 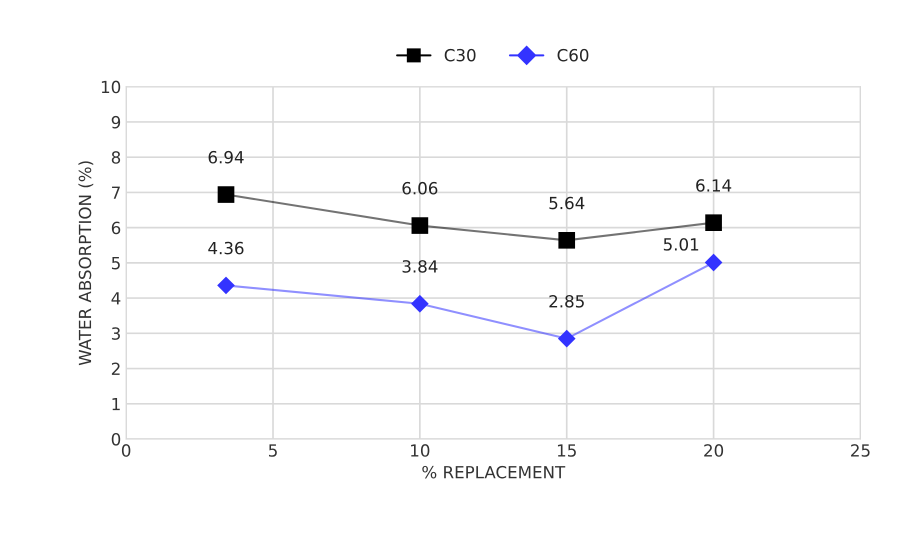 What do you see at coordinates (567, 450) in the screenshot?
I see `x-tick-label: 15` at bounding box center [567, 450].